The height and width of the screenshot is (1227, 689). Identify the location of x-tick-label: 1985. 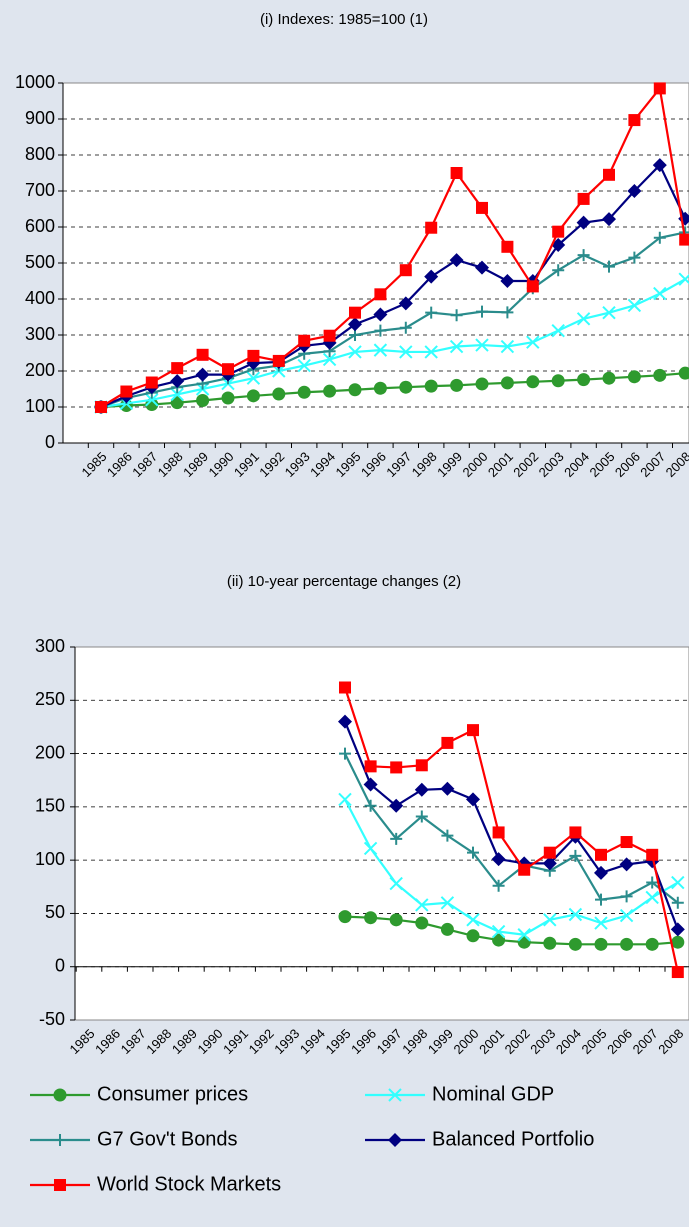
(81, 1041).